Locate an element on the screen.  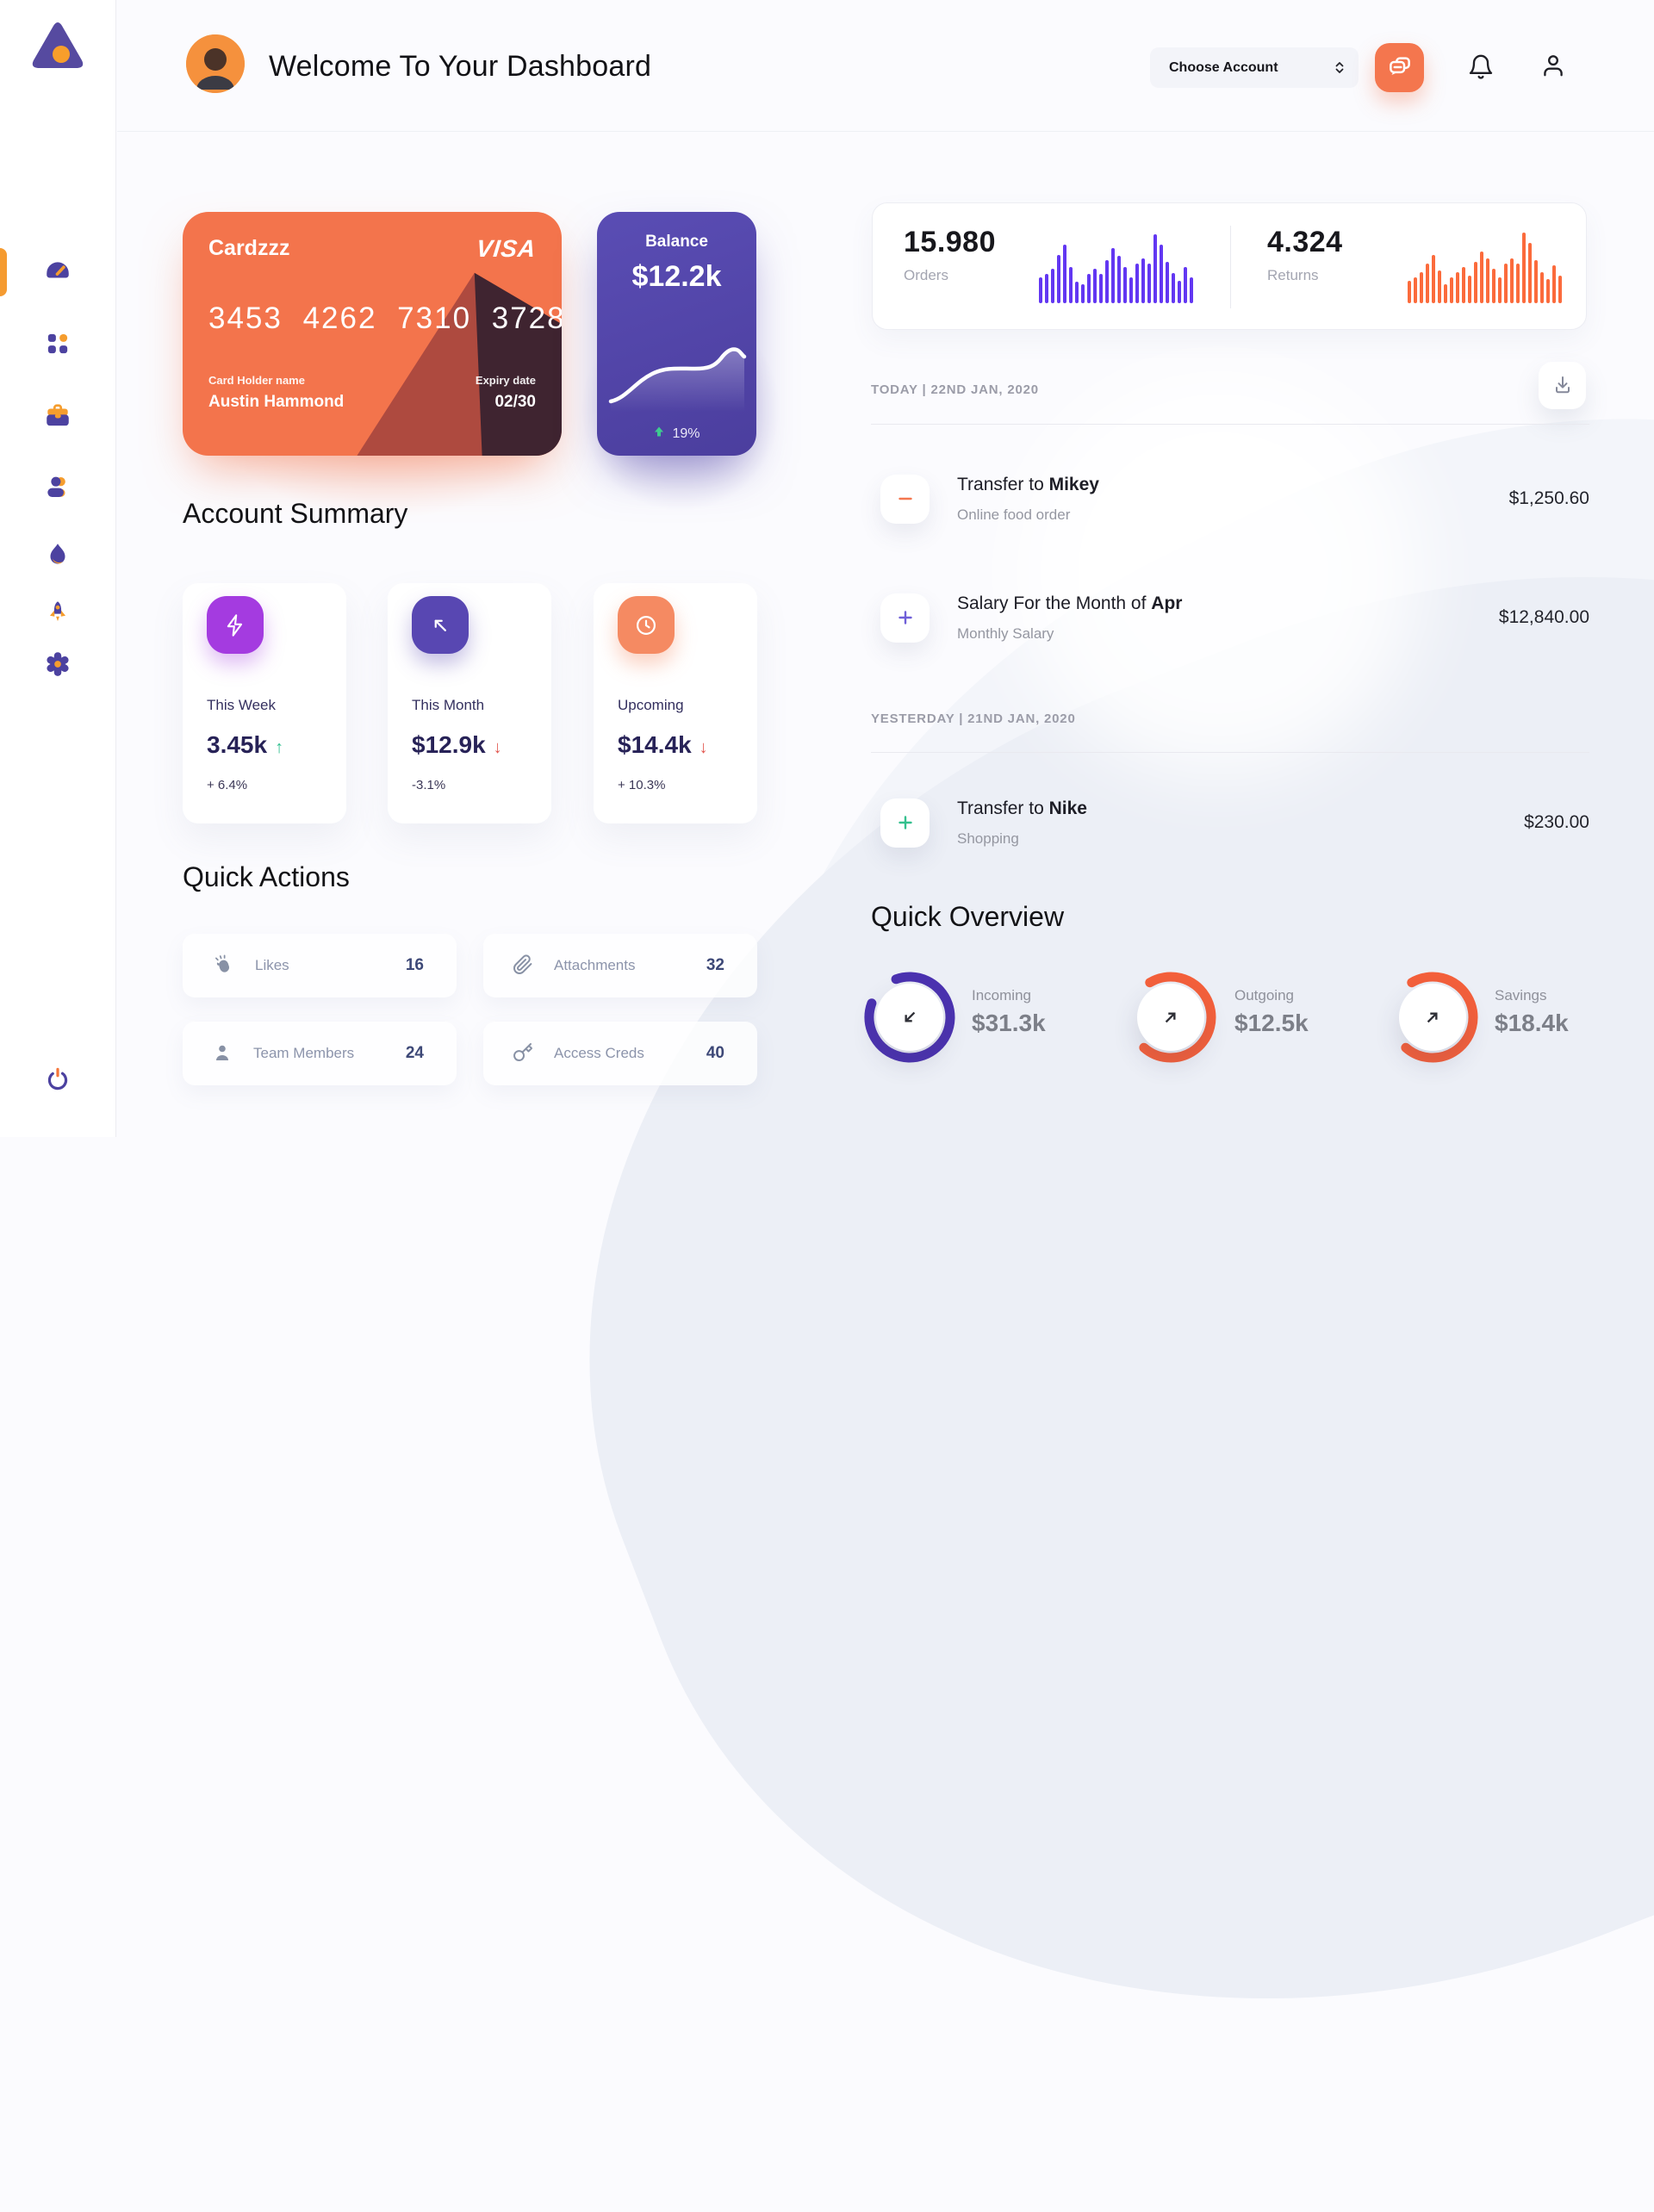
sidebar-item-activity is located at coordinates (58, 556).